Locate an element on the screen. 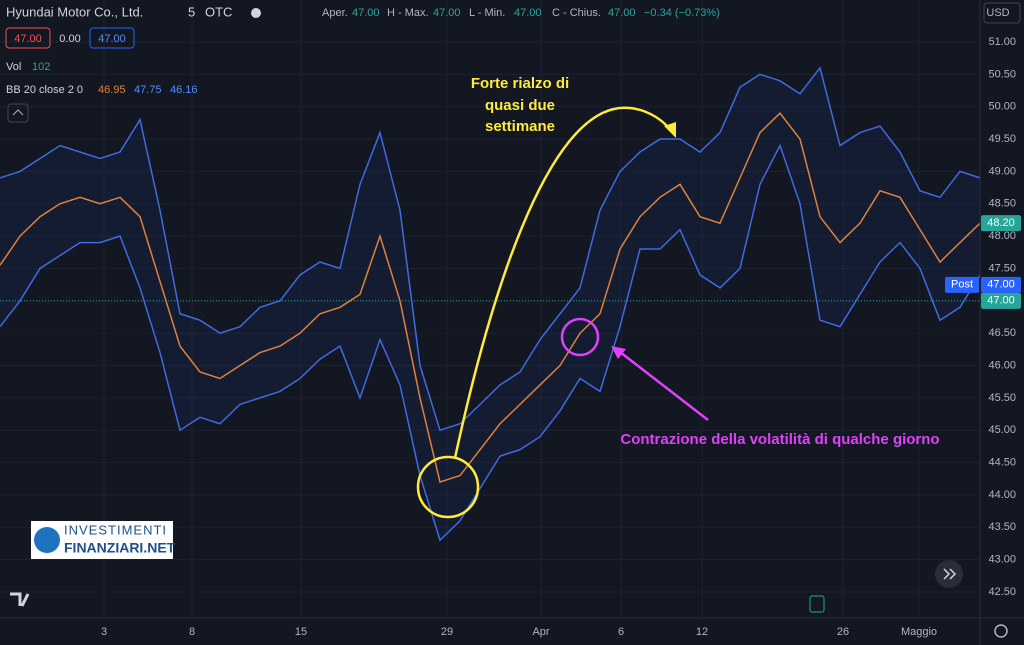 Image resolution: width=1024 pixels, height=645 pixels. x-tick-label: 6 is located at coordinates (621, 632).